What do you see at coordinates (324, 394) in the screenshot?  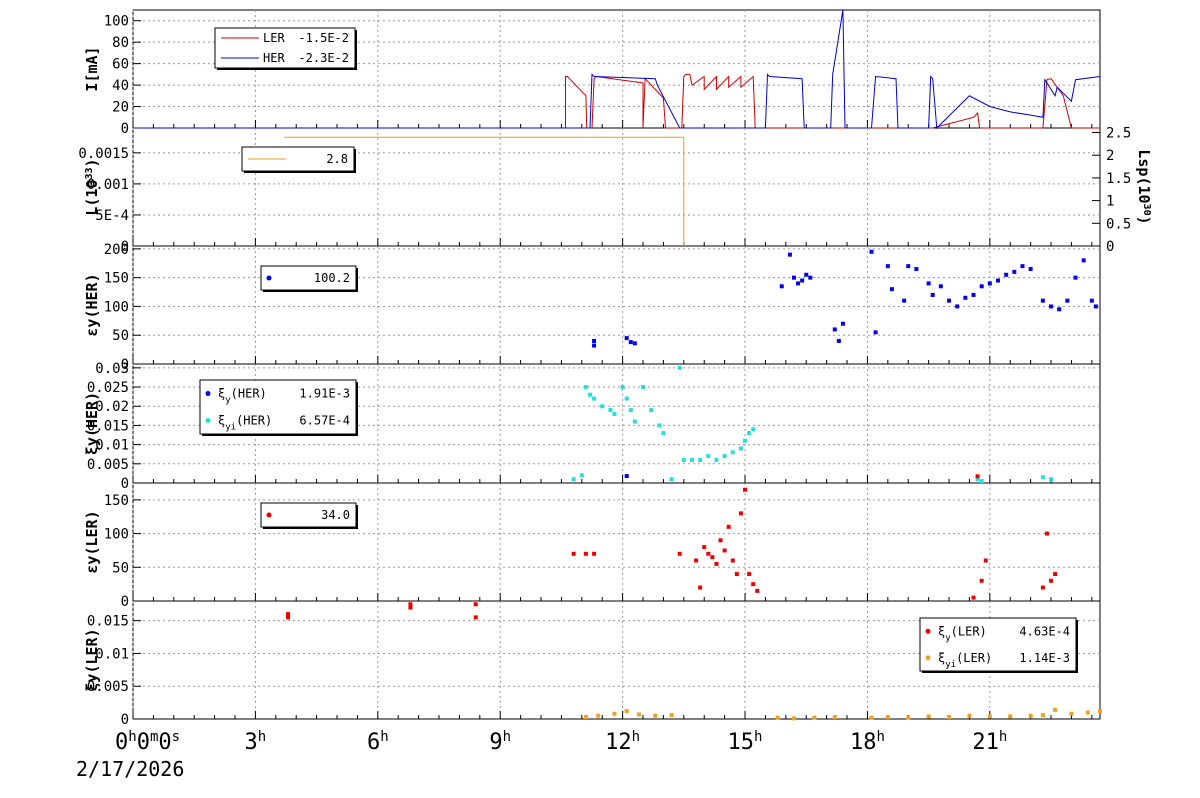 I see `legend-value: 1.91E-3` at bounding box center [324, 394].